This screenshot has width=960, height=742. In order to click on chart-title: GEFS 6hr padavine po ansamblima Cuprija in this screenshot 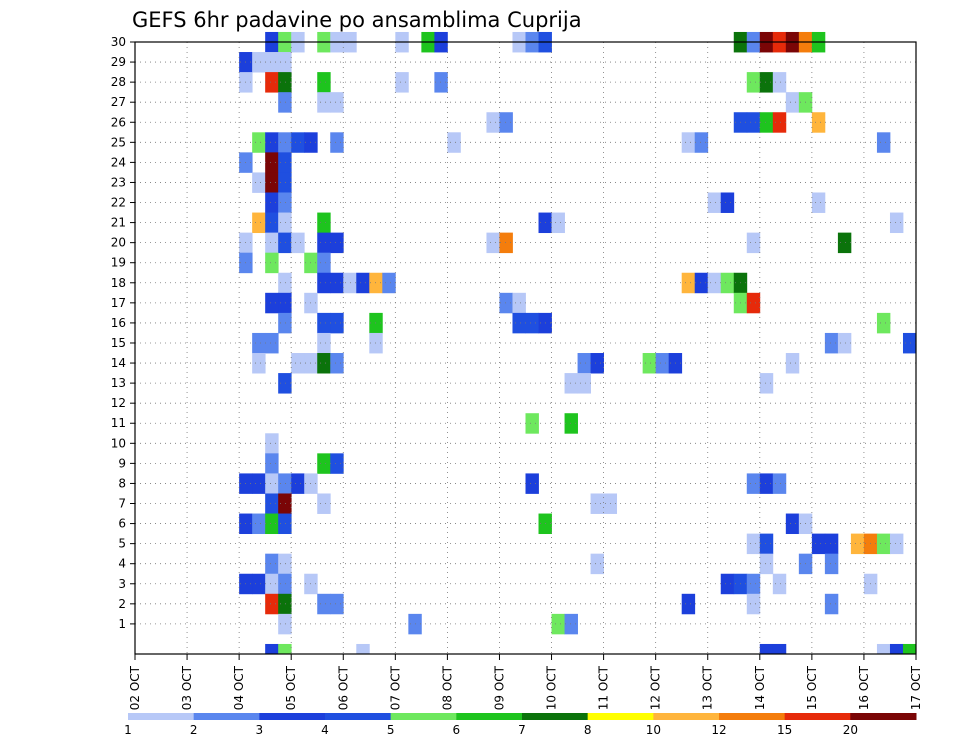, I will do `click(357, 20)`.